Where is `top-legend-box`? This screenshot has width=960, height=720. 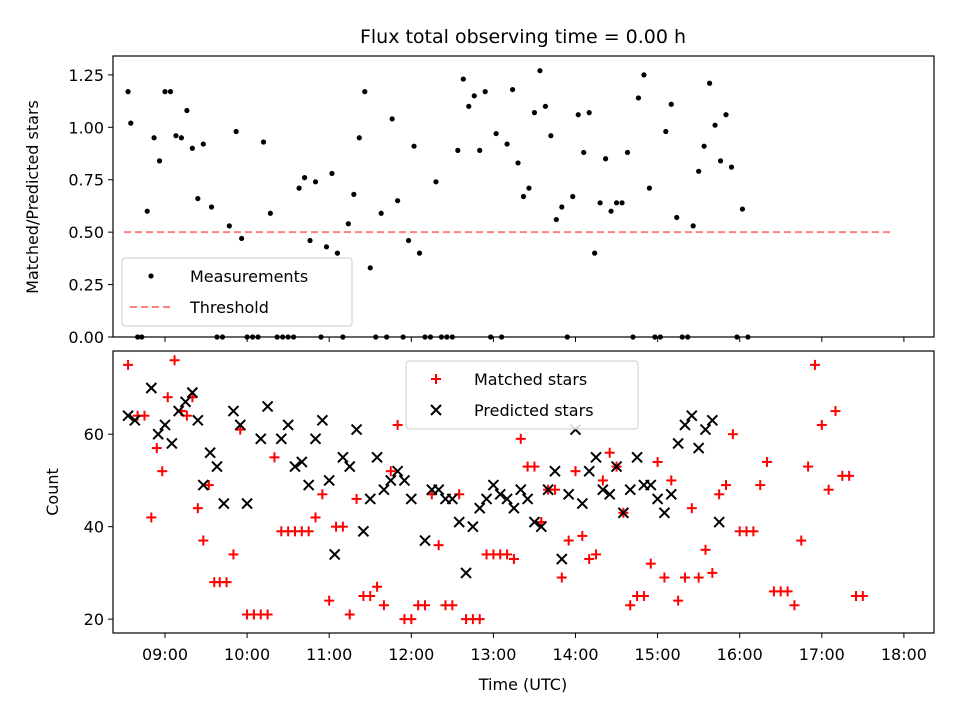
top-legend-box is located at coordinates (237, 292).